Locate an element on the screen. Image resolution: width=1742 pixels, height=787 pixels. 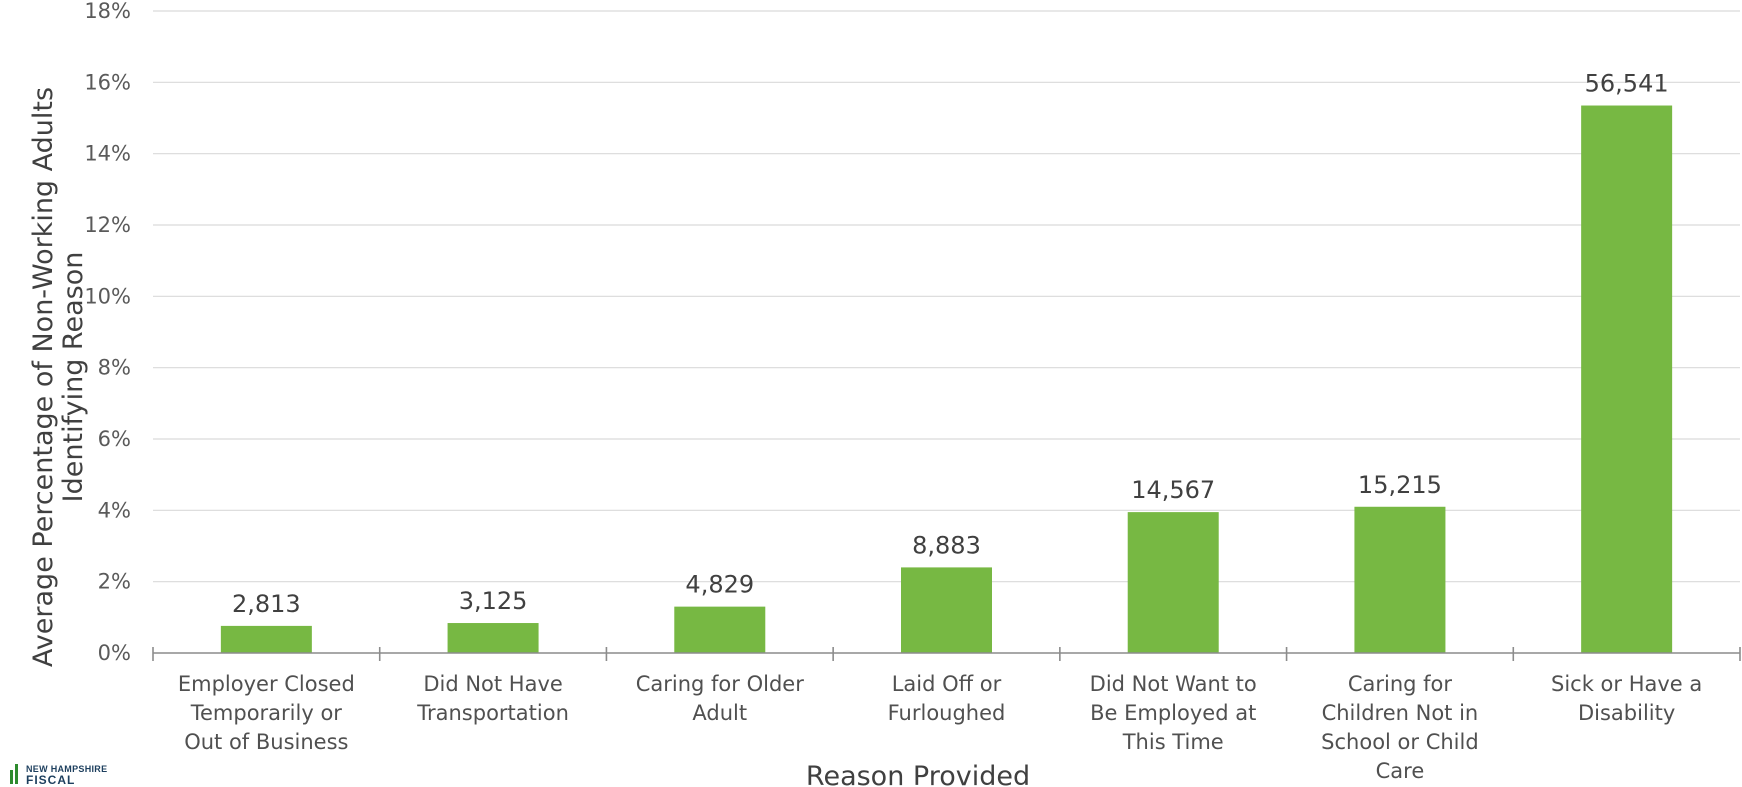
logo-line-1: NEW HAMPSHIRE is located at coordinates (67, 769).